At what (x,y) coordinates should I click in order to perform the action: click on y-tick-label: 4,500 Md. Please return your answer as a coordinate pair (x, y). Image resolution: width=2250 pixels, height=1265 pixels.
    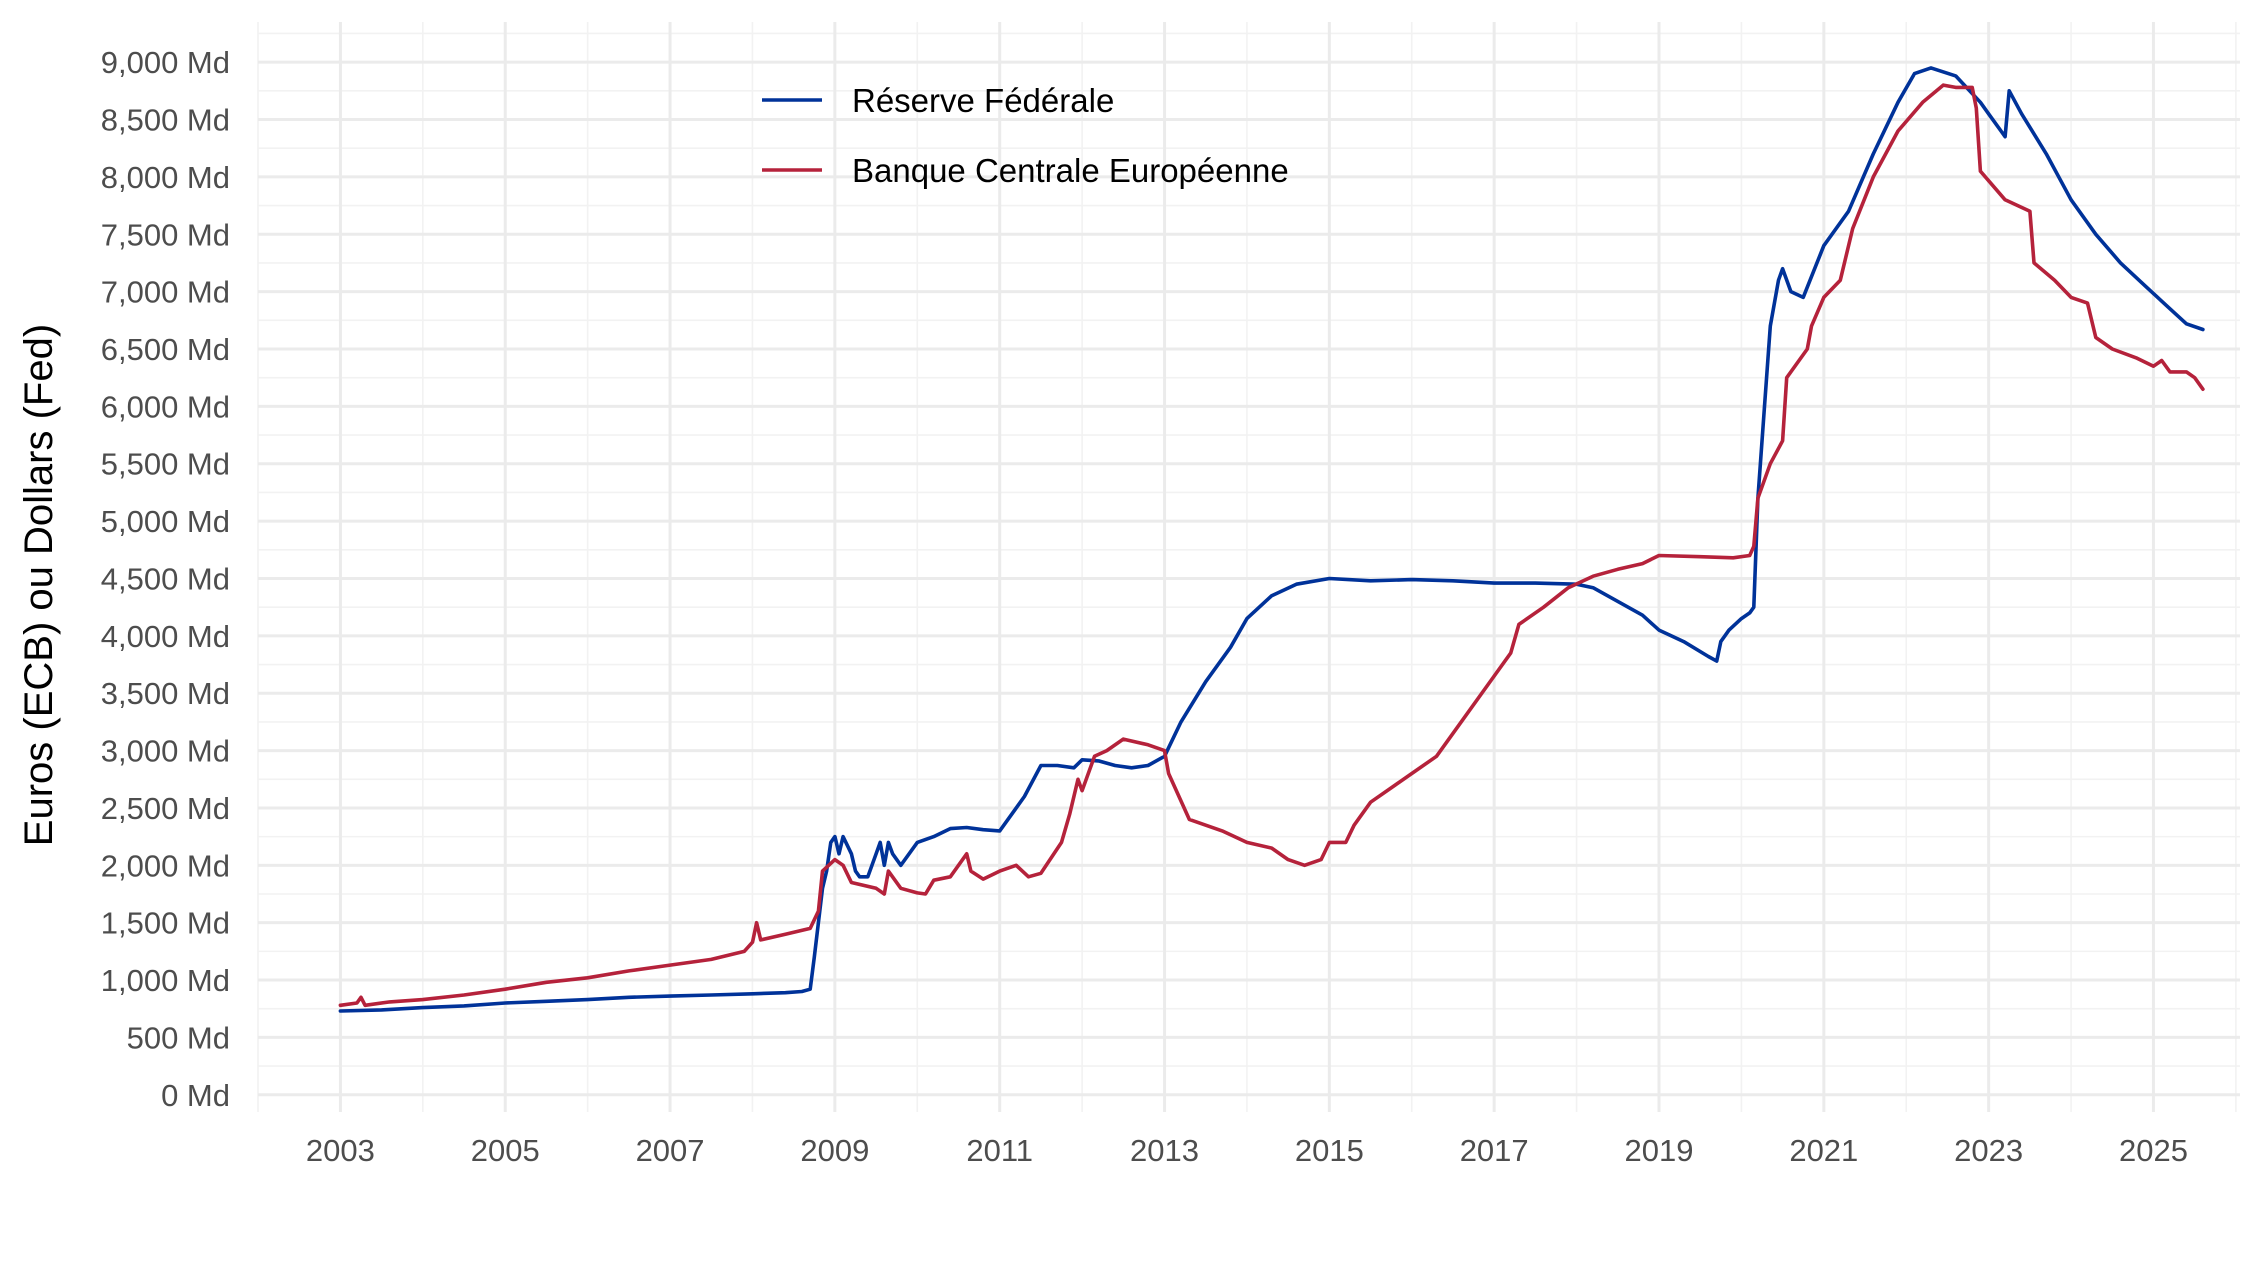
    Looking at the image, I should click on (165, 578).